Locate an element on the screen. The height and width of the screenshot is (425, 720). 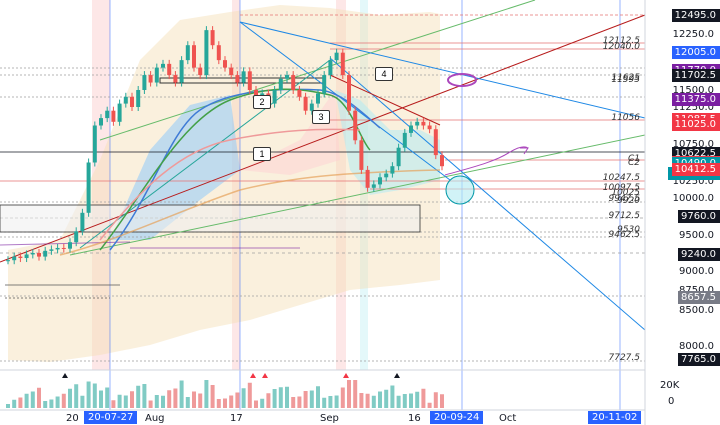
support-circle is located at coordinates (460, 190).